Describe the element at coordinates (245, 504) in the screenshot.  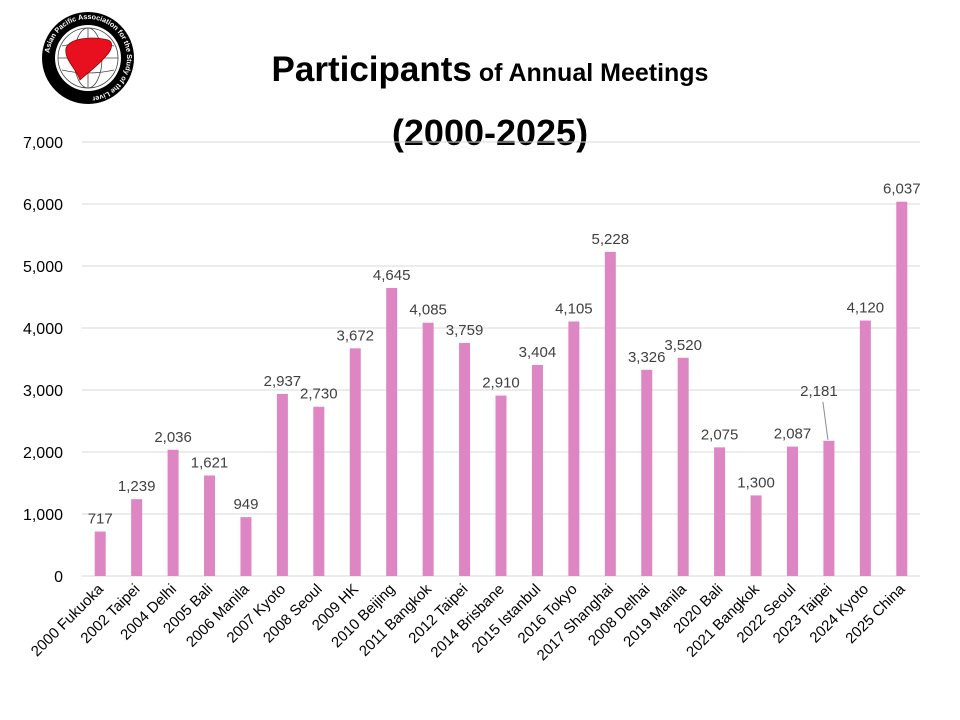
I see `data-label: 949` at that location.